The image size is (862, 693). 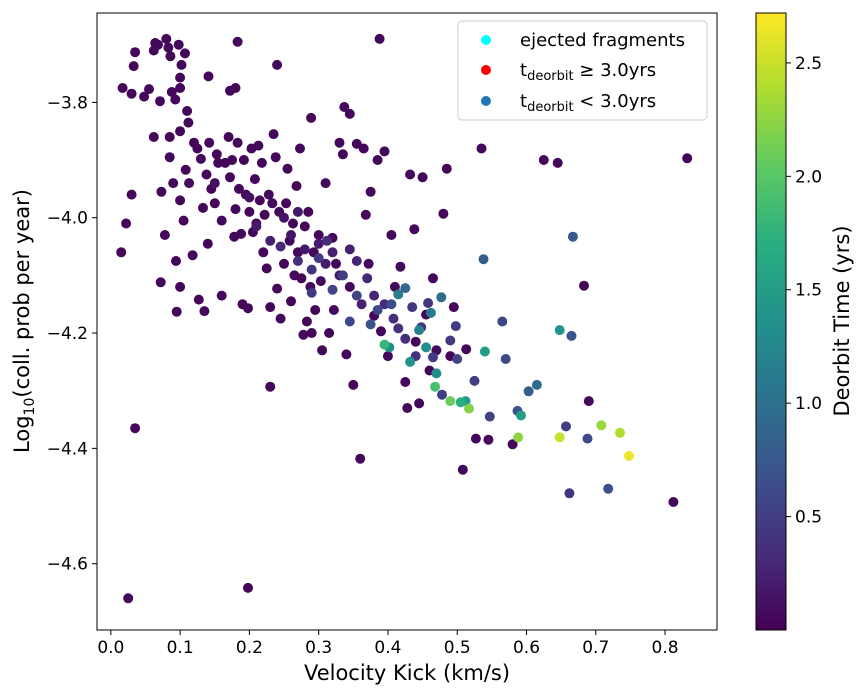 What do you see at coordinates (180, 648) in the screenshot?
I see `x-tick-label: 0.1` at bounding box center [180, 648].